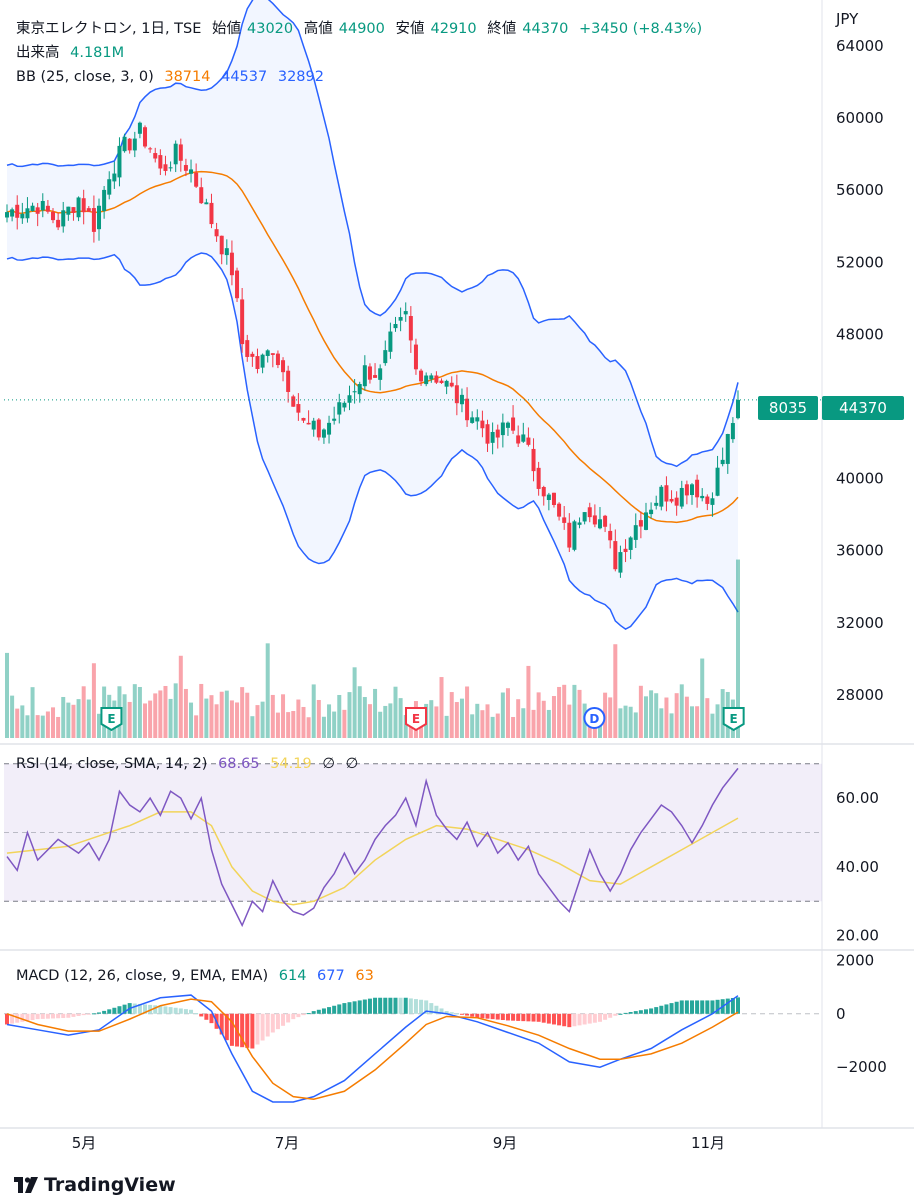 The height and width of the screenshot is (1200, 914). Describe the element at coordinates (26, 1185) in the screenshot. I see `tradingview-icon` at that location.